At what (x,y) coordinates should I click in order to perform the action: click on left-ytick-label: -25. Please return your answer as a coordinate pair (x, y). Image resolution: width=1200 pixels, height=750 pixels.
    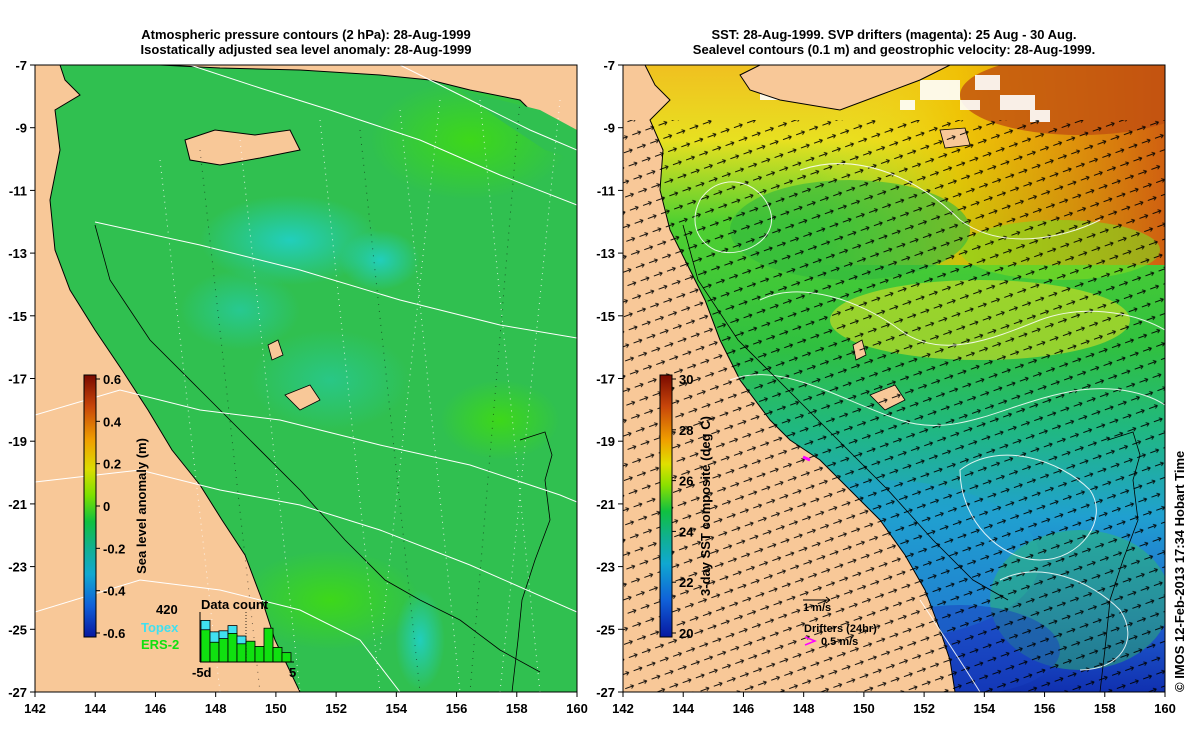
    Looking at the image, I should click on (17, 629).